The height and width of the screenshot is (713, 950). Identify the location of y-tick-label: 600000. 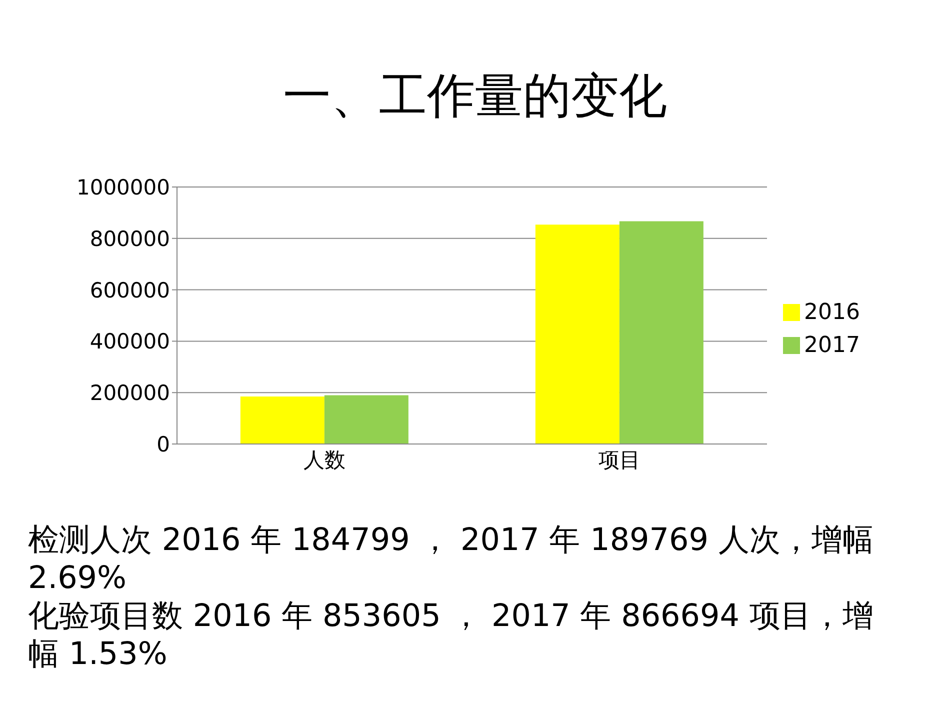
(130, 290).